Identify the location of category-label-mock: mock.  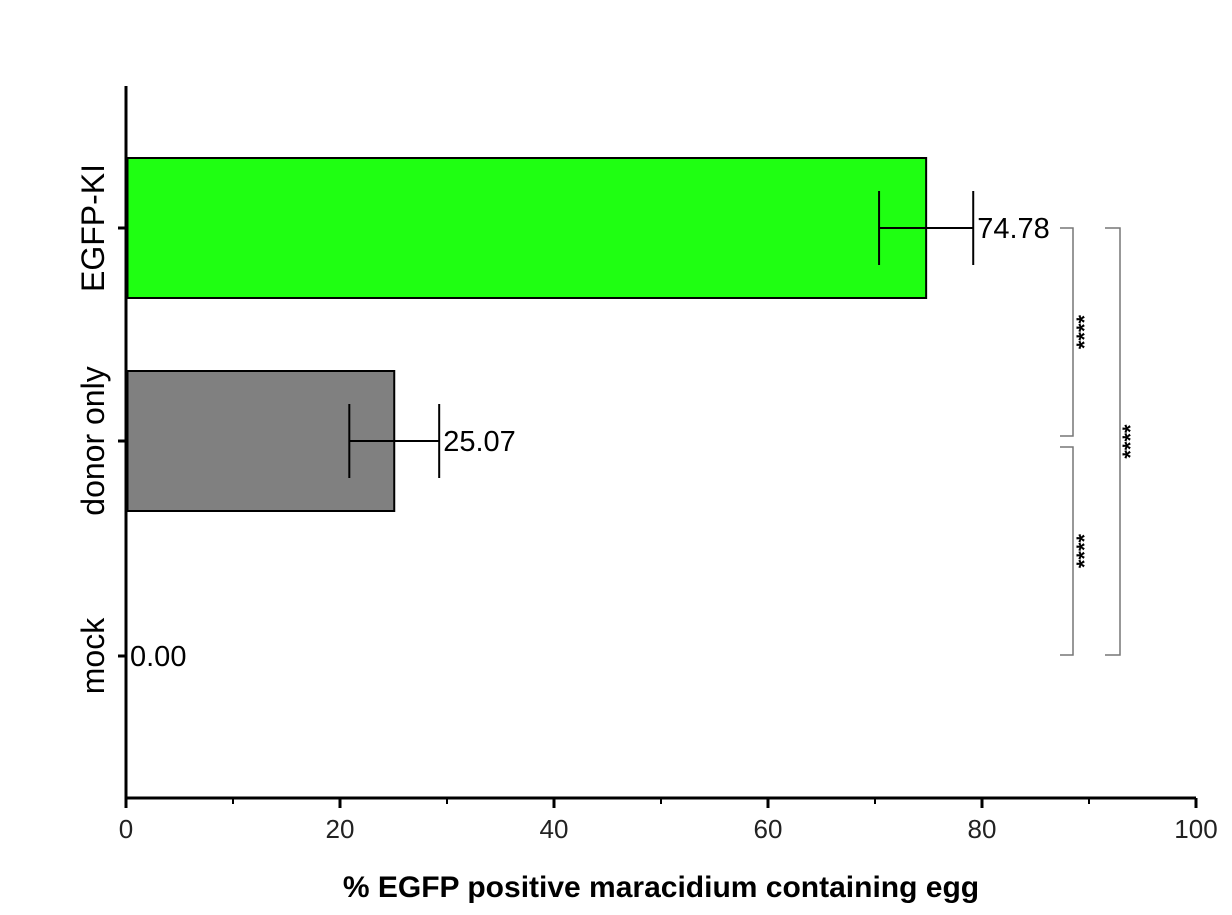
(93, 655).